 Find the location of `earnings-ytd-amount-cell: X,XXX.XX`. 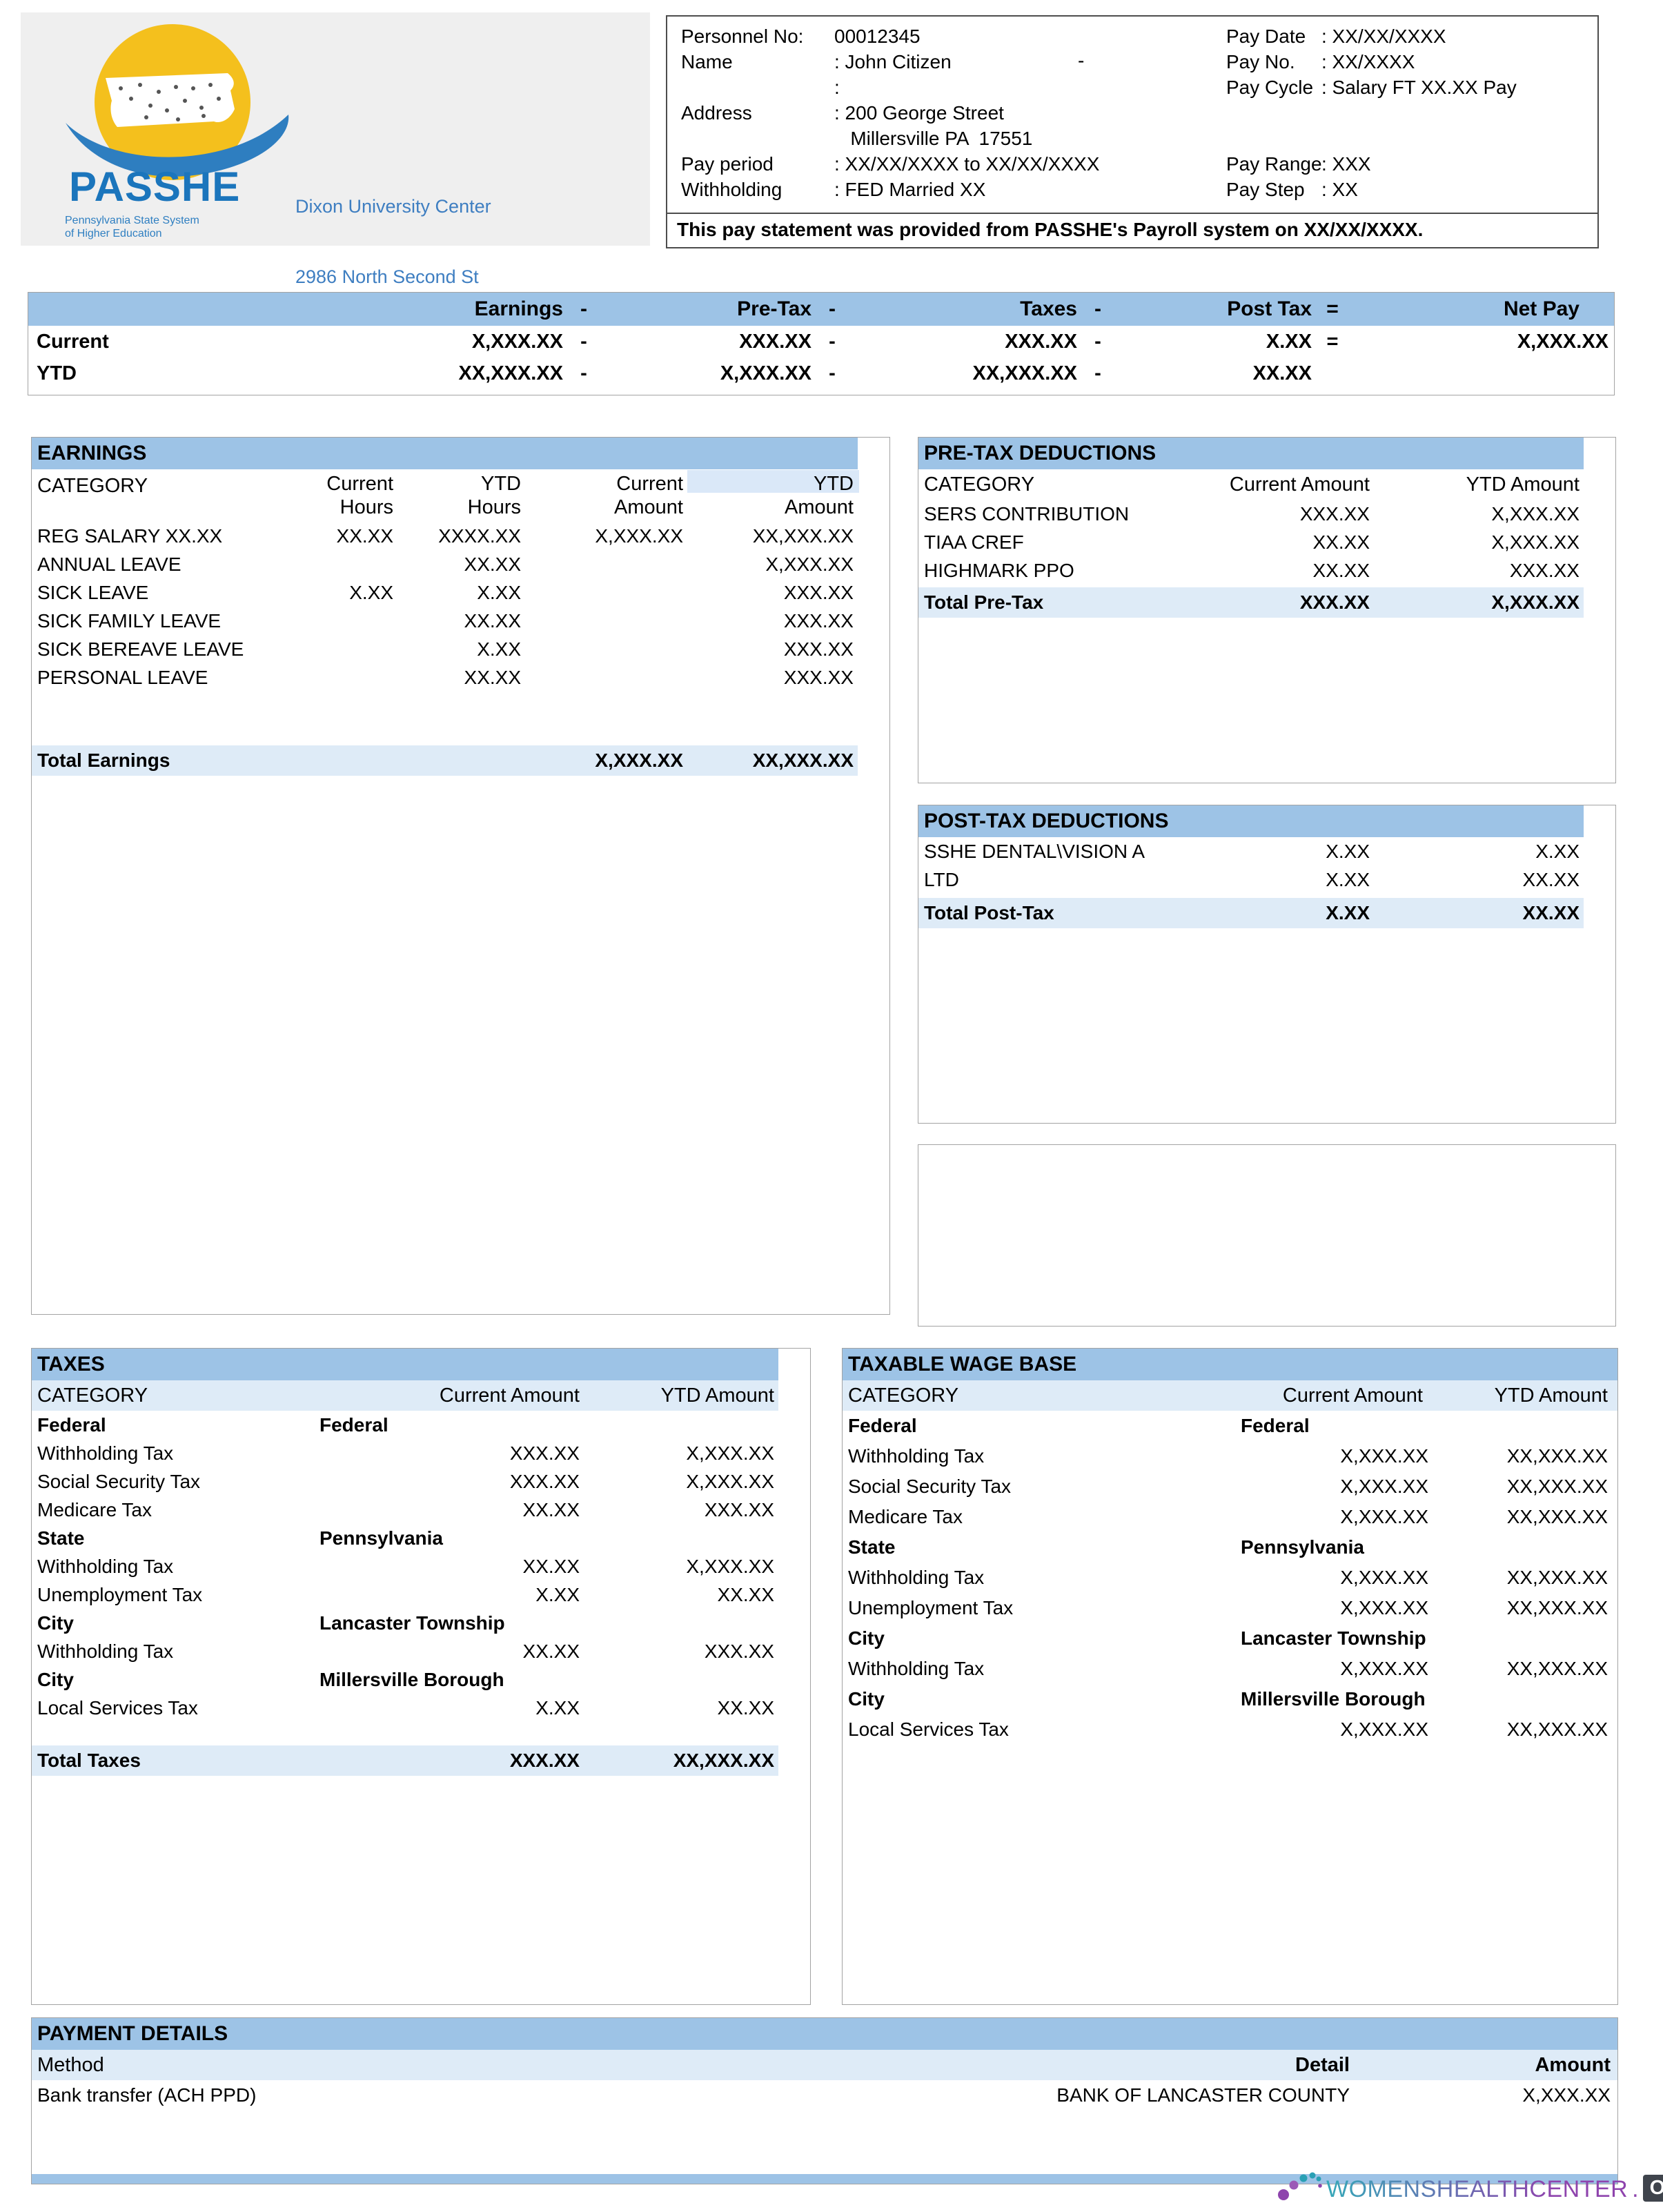

earnings-ytd-amount-cell: X,XXX.XX is located at coordinates (809, 564).